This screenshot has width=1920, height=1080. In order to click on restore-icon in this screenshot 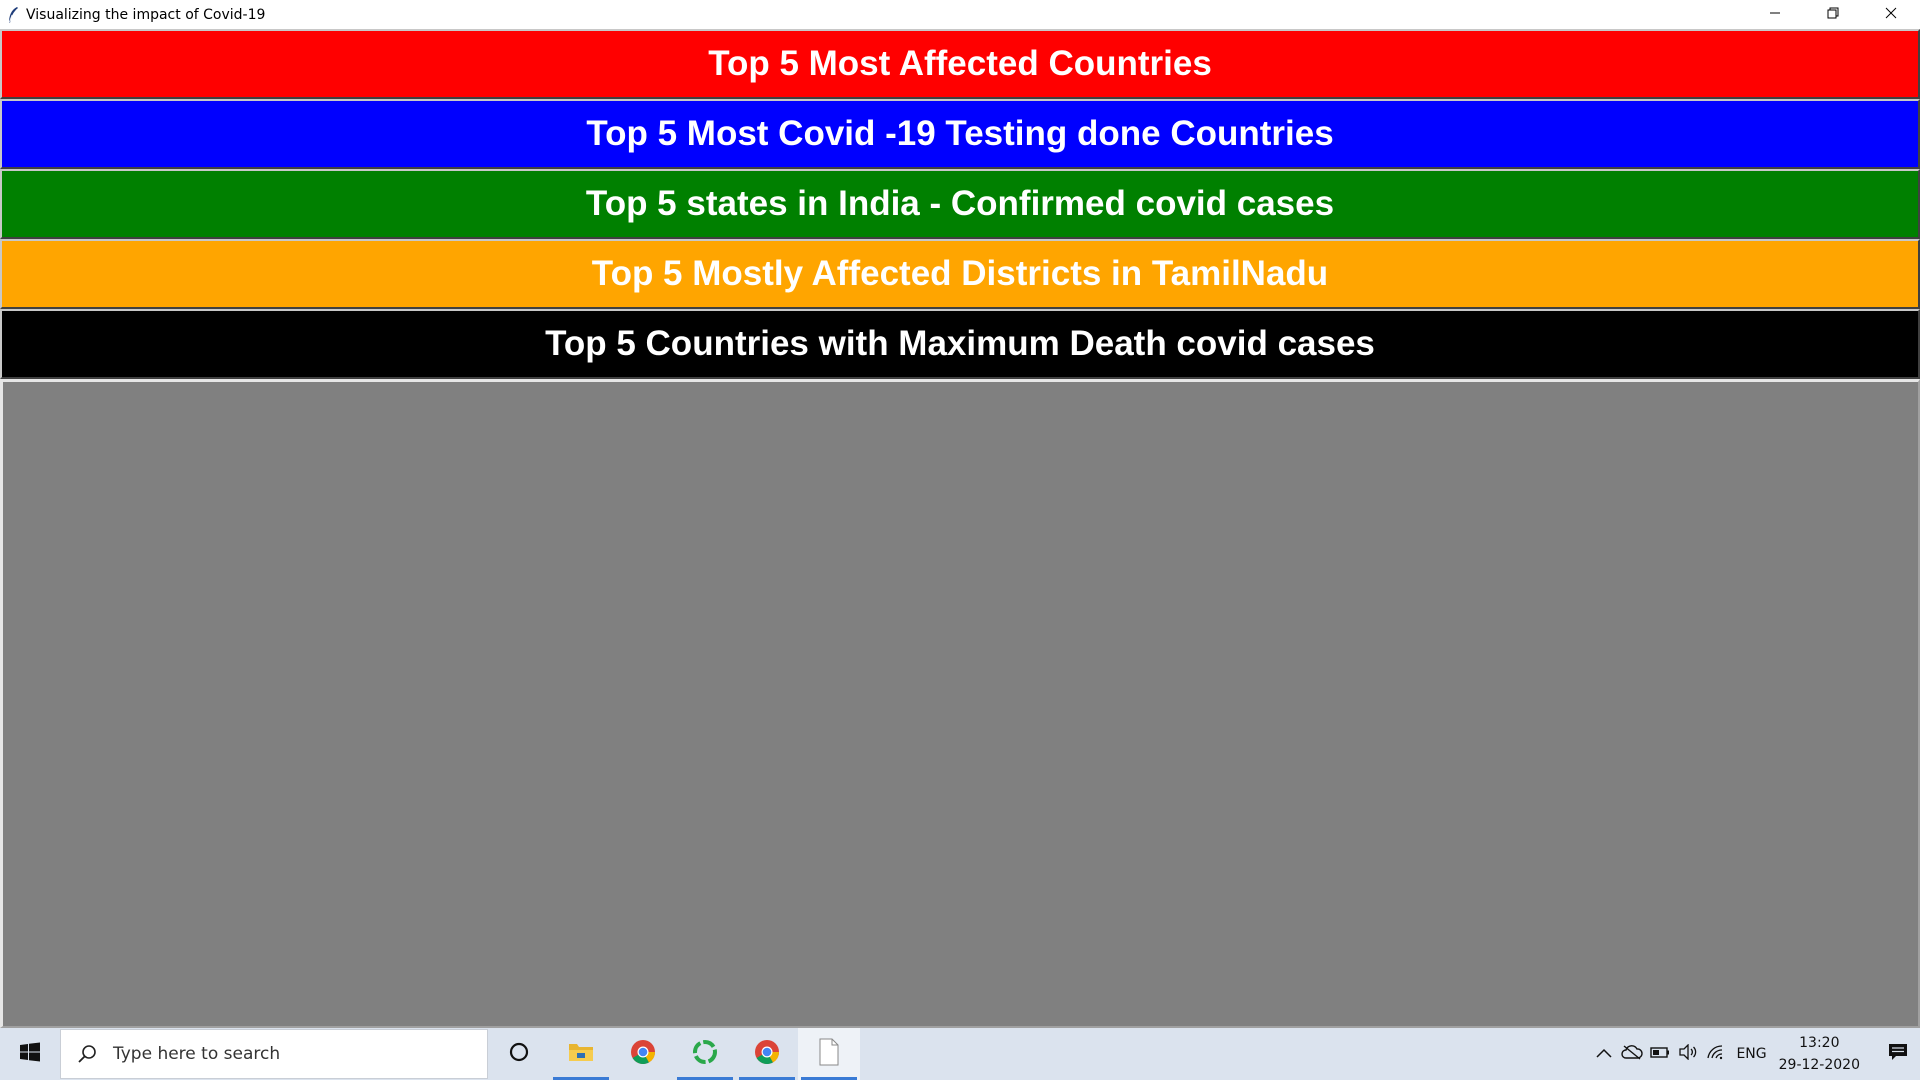, I will do `click(1833, 15)`.